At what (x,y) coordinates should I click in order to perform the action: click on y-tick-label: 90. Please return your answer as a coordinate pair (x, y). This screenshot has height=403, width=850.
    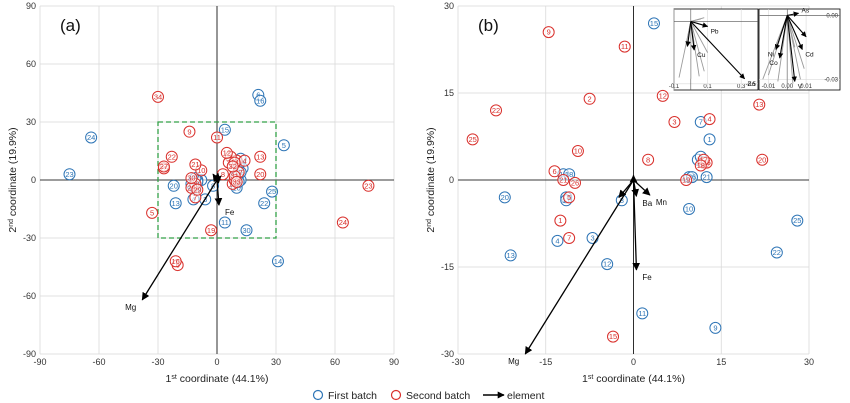
    Looking at the image, I should click on (31, 6).